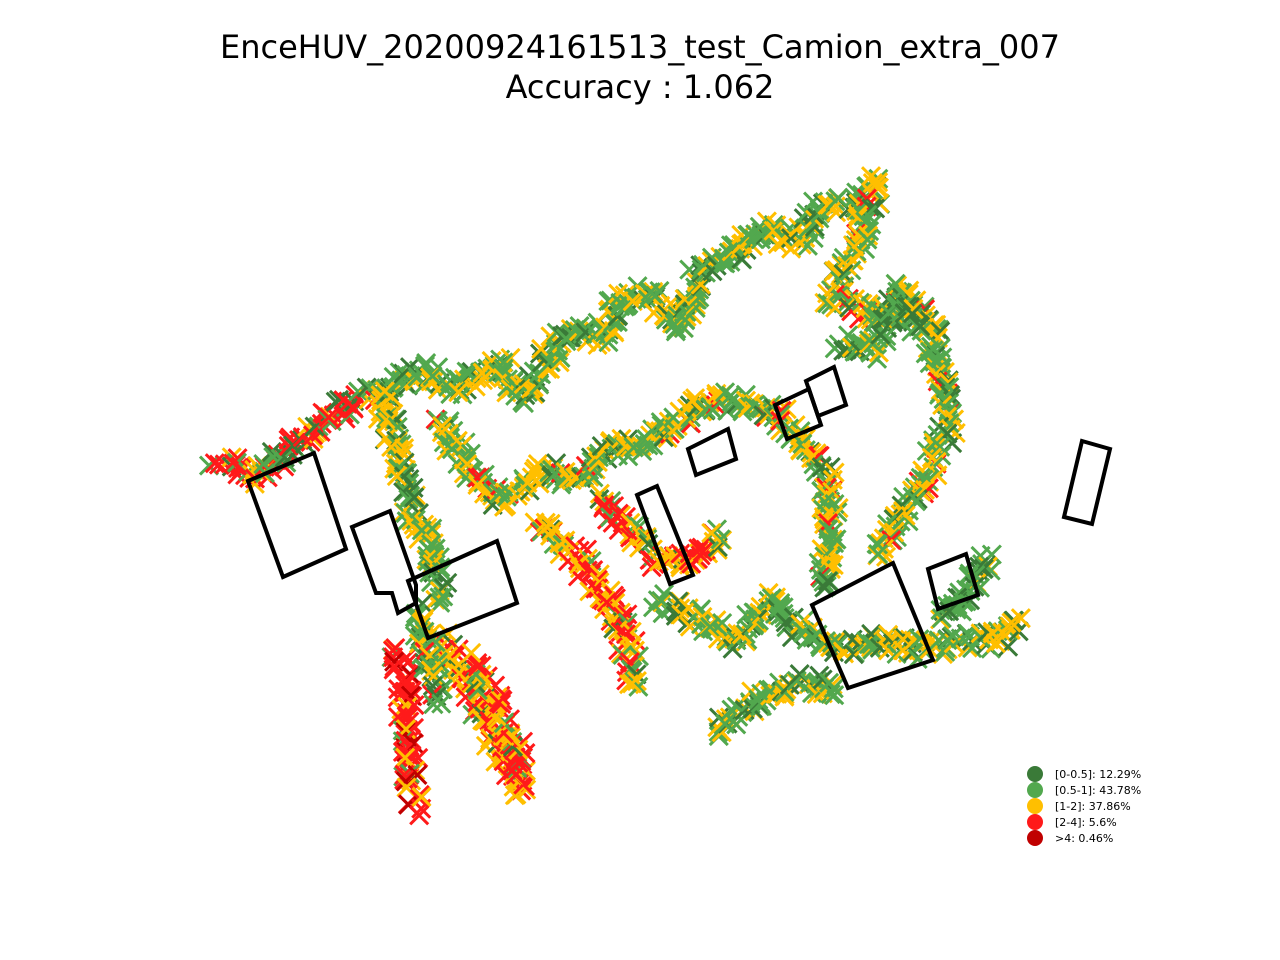 The height and width of the screenshot is (960, 1280). What do you see at coordinates (1086, 822) in the screenshot?
I see `legend-label: [2-4]: 5.6%` at bounding box center [1086, 822].